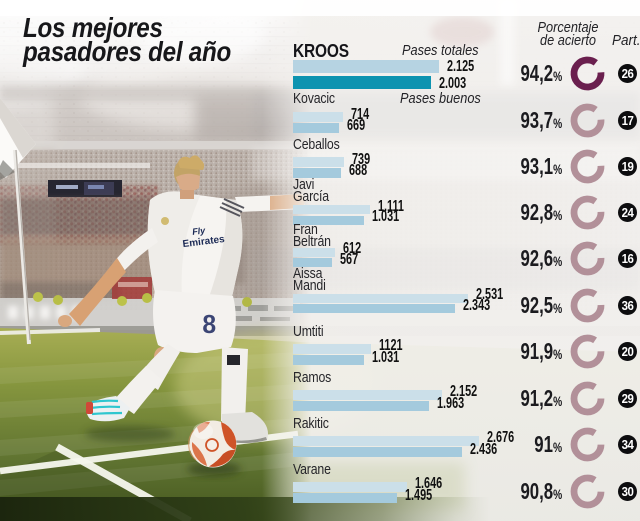 The image size is (640, 521). I want to click on svg-text: 8, so click(209, 324).